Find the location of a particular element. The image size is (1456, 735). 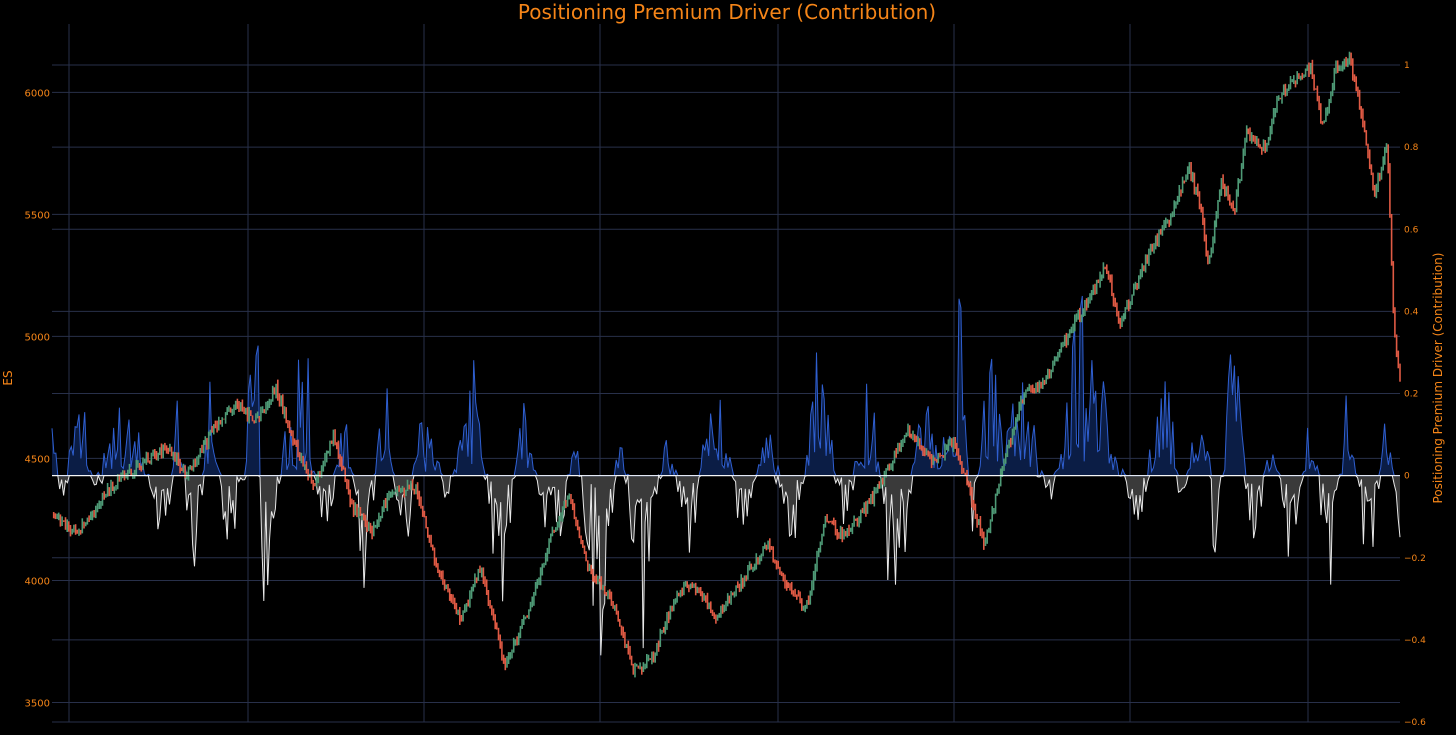

right-tick-label-4: 0.2 is located at coordinates (1411, 395).